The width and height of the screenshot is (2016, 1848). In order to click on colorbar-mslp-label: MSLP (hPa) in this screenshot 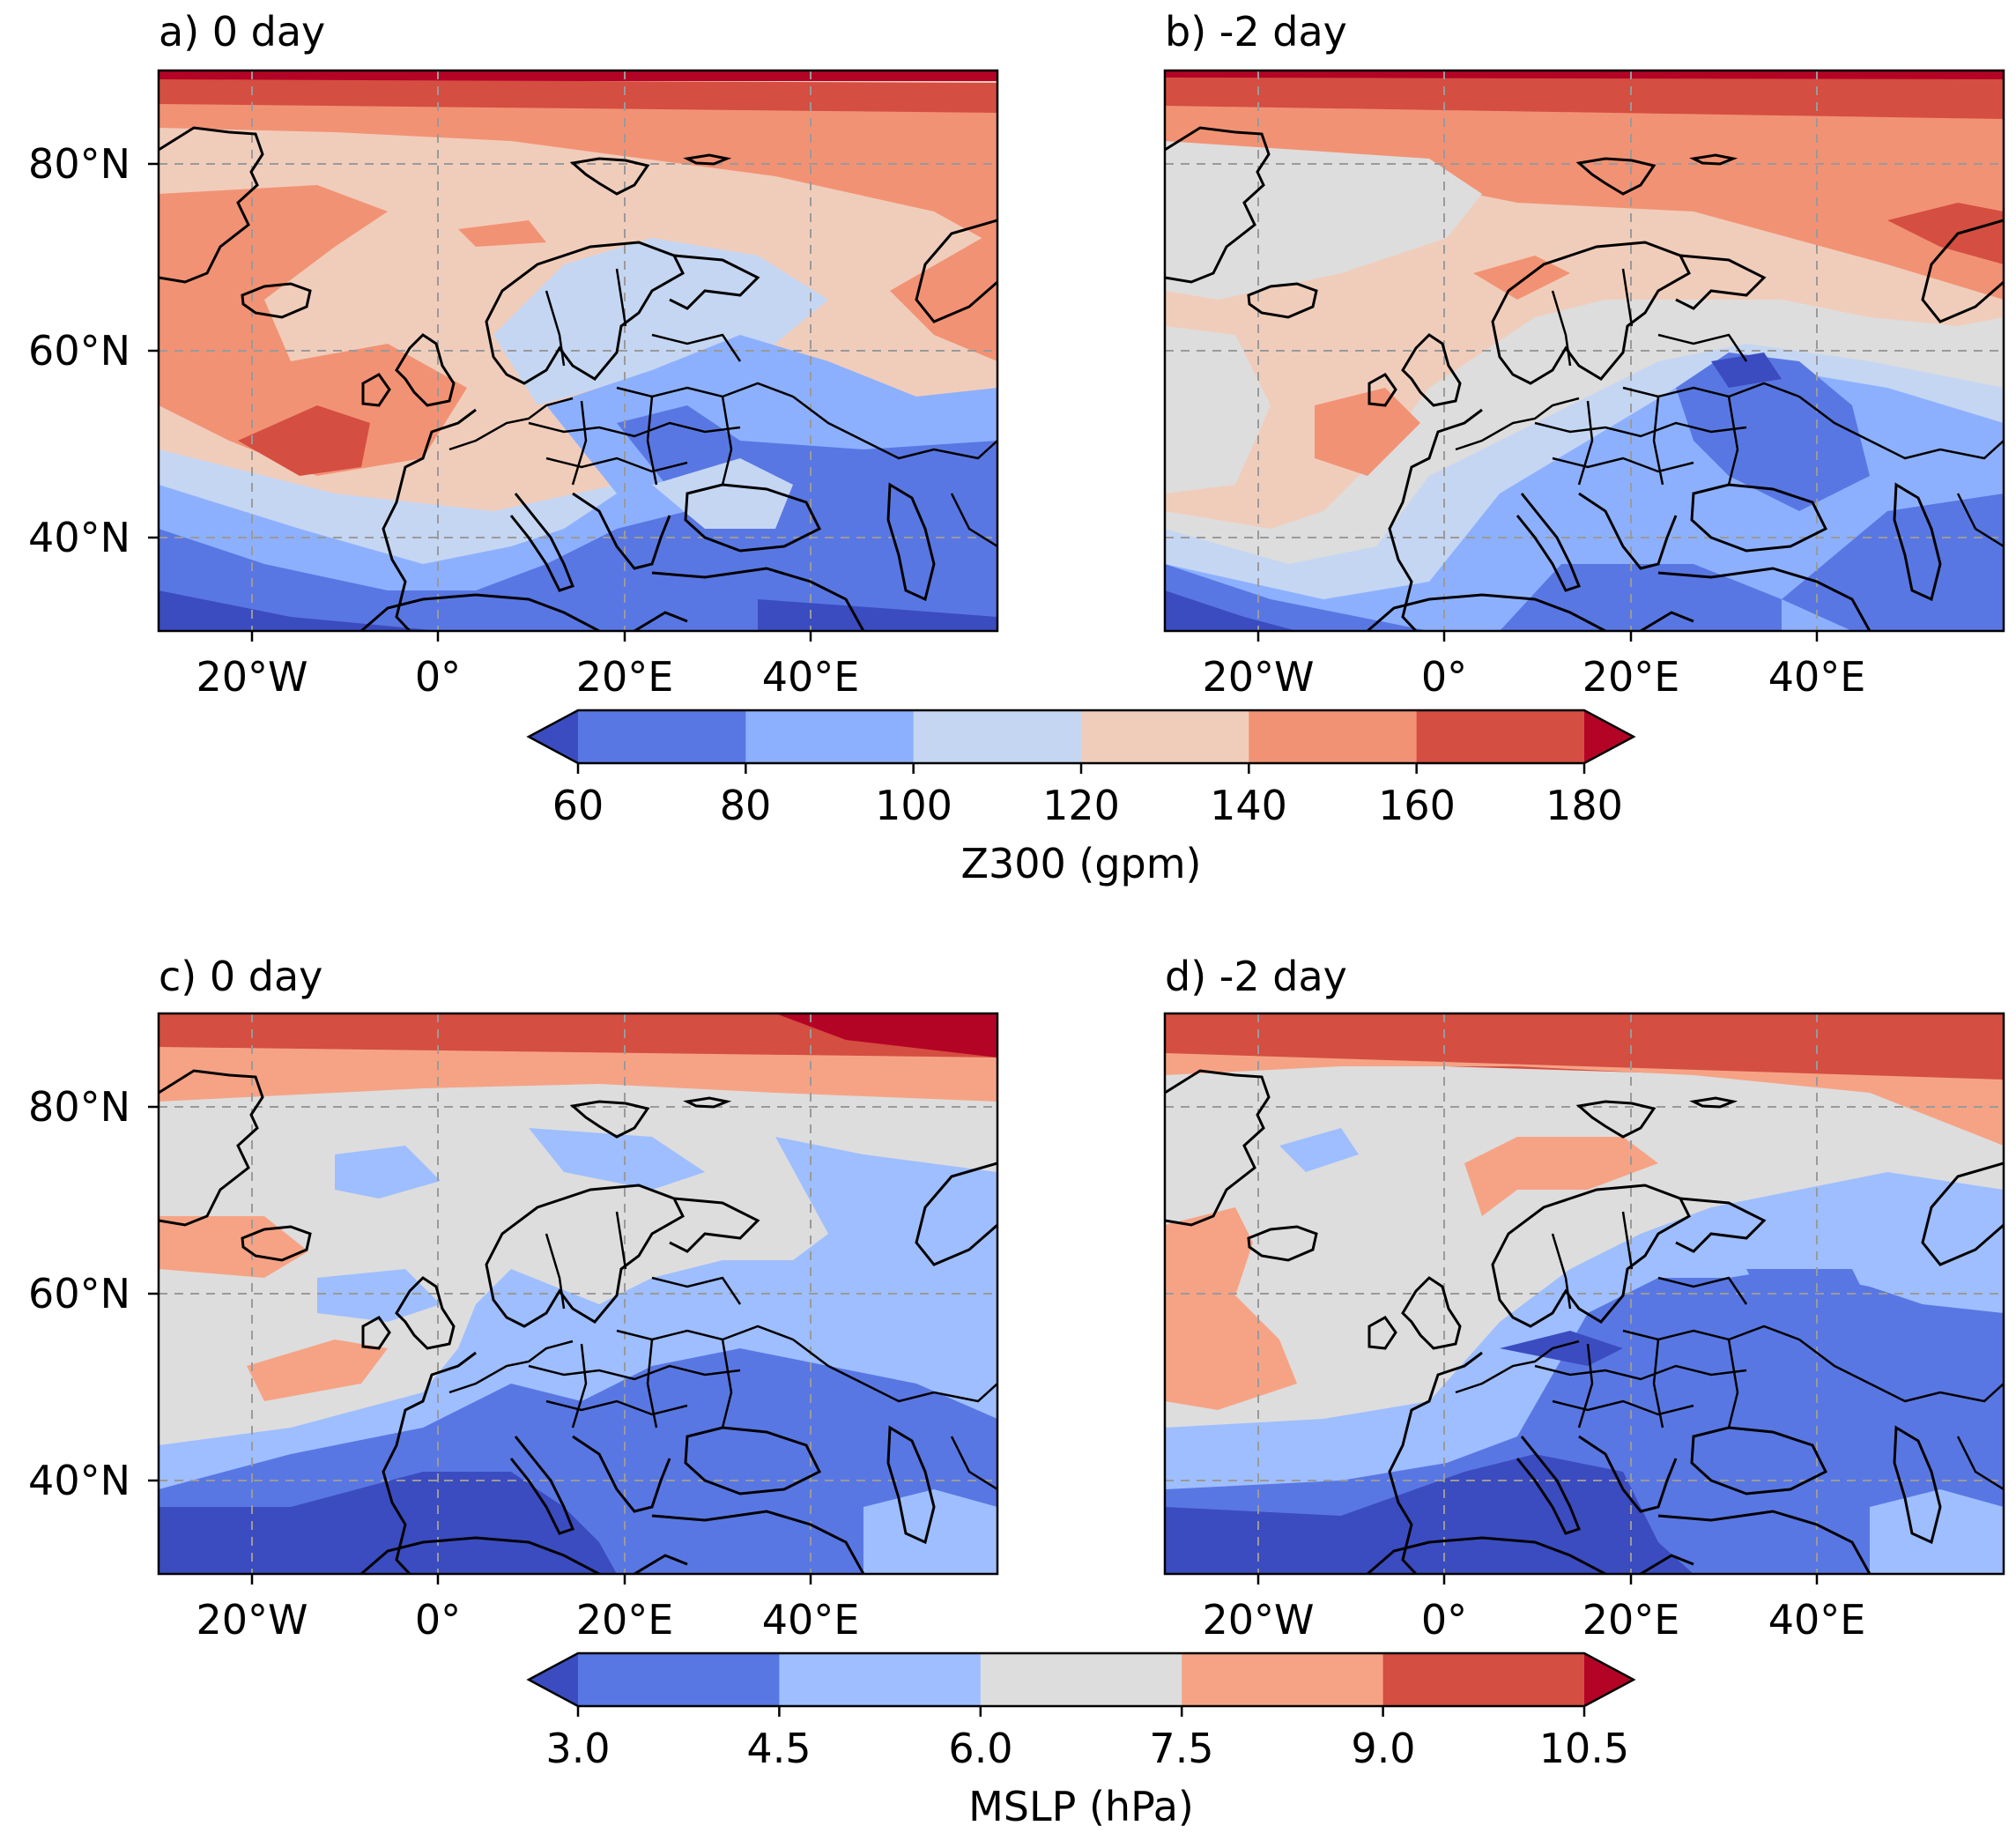, I will do `click(1081, 1806)`.